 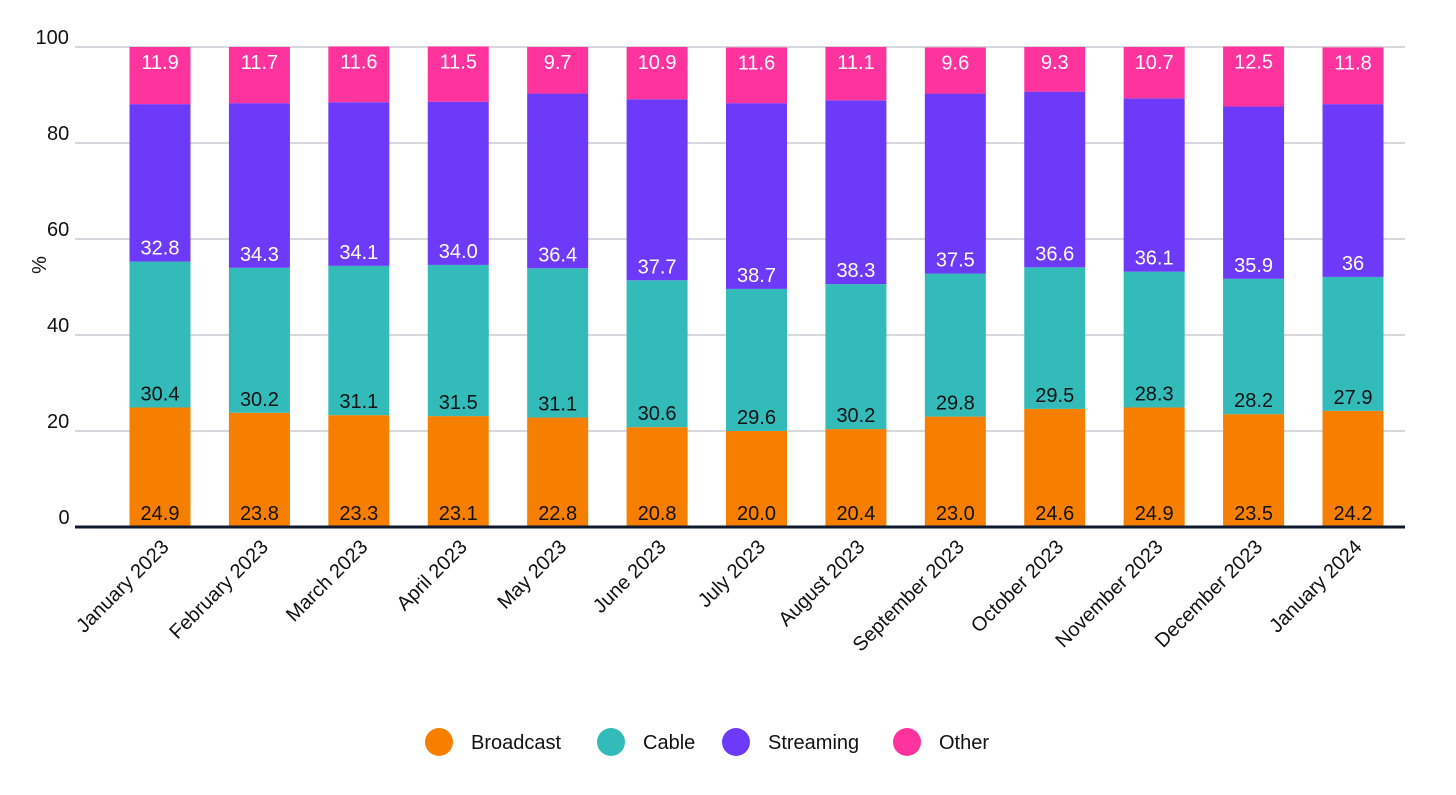 I want to click on legend-label: Streaming, so click(x=813, y=743).